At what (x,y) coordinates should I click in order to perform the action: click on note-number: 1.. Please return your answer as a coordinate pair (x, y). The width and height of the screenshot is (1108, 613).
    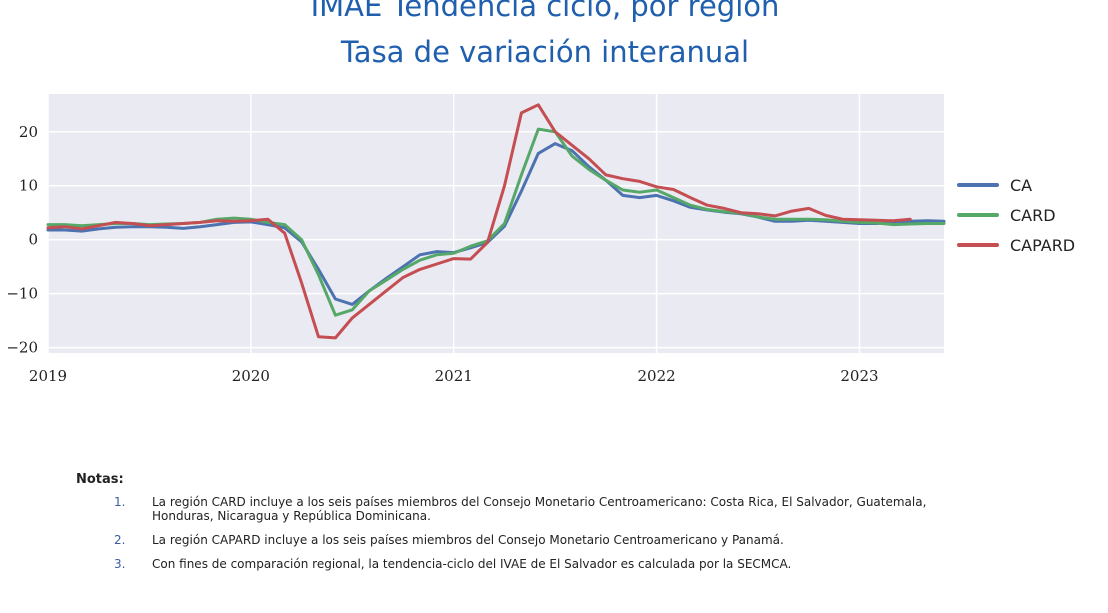
    Looking at the image, I should click on (120, 502).